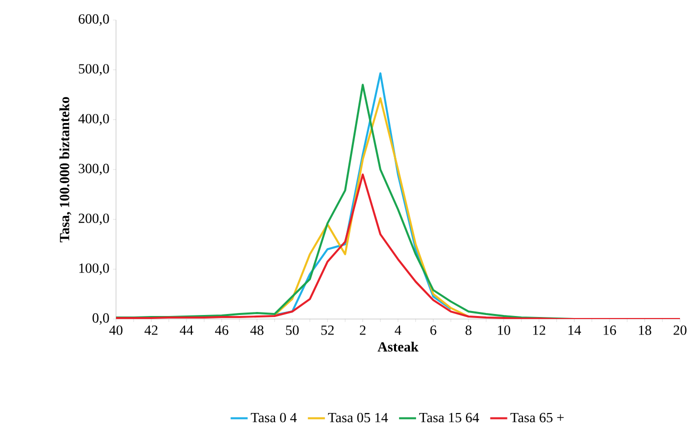 This screenshot has height=439, width=695. I want to click on x-tick-label: 46, so click(221, 330).